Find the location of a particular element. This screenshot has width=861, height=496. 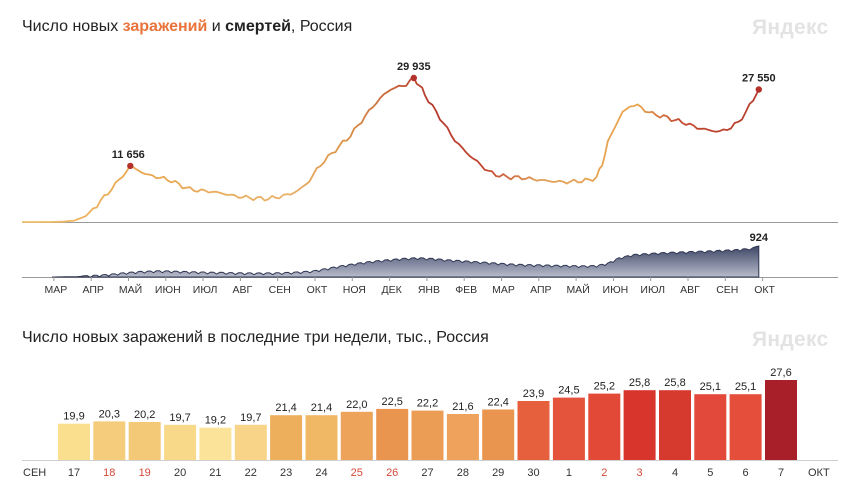

bar-value-label: 22,2 is located at coordinates (427, 404).